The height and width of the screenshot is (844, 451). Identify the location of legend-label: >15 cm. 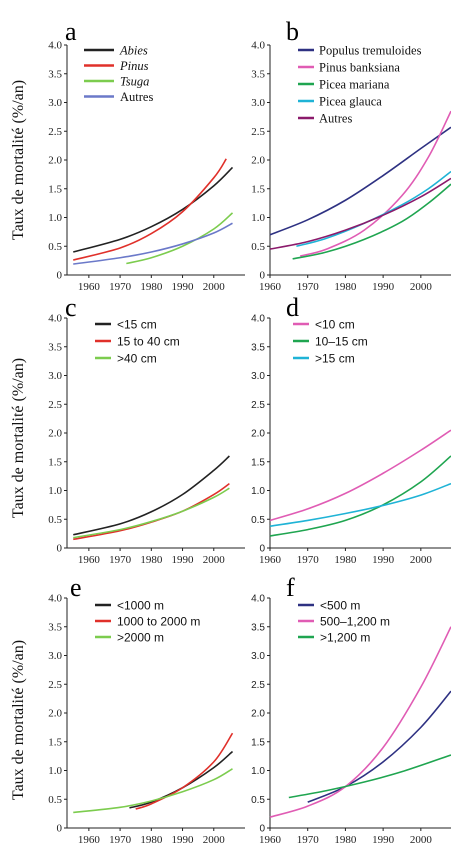
(335, 359).